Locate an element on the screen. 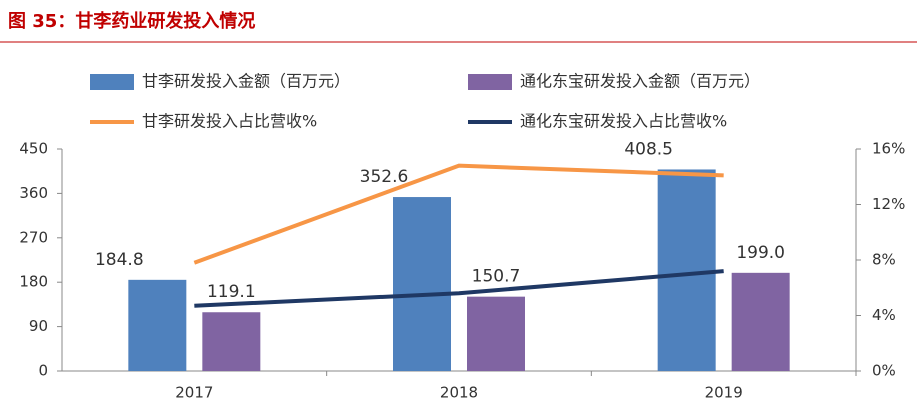 The height and width of the screenshot is (411, 917). y-tick-label: 180 is located at coordinates (33, 282).